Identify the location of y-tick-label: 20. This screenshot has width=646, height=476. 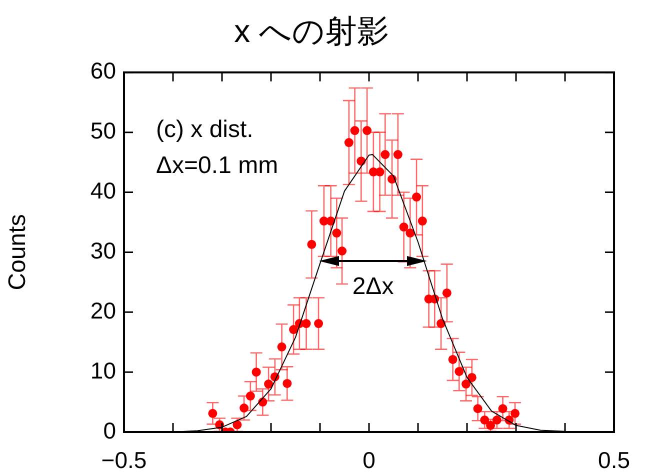
(103, 310).